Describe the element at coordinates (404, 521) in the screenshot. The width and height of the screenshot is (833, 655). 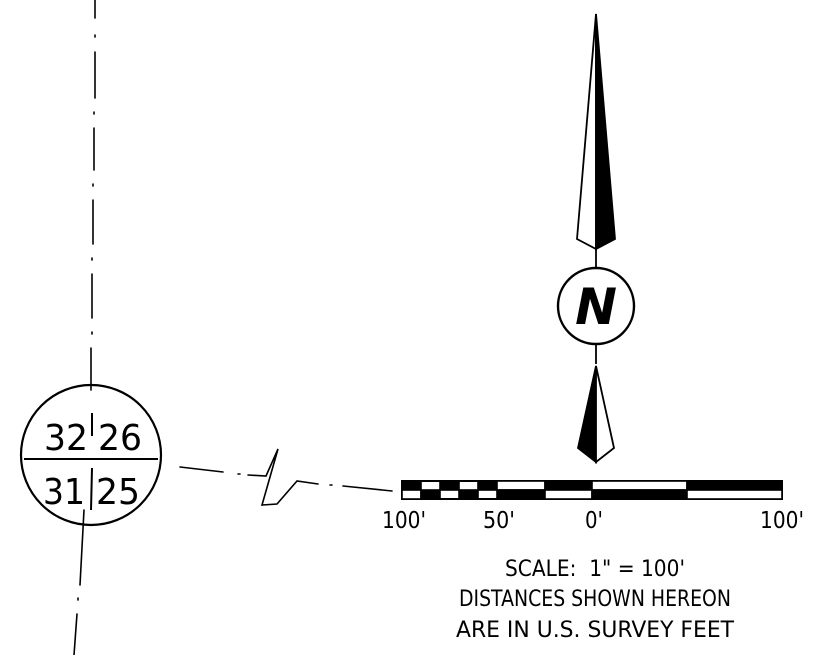
I see `scale-label-left-100: 100'` at that location.